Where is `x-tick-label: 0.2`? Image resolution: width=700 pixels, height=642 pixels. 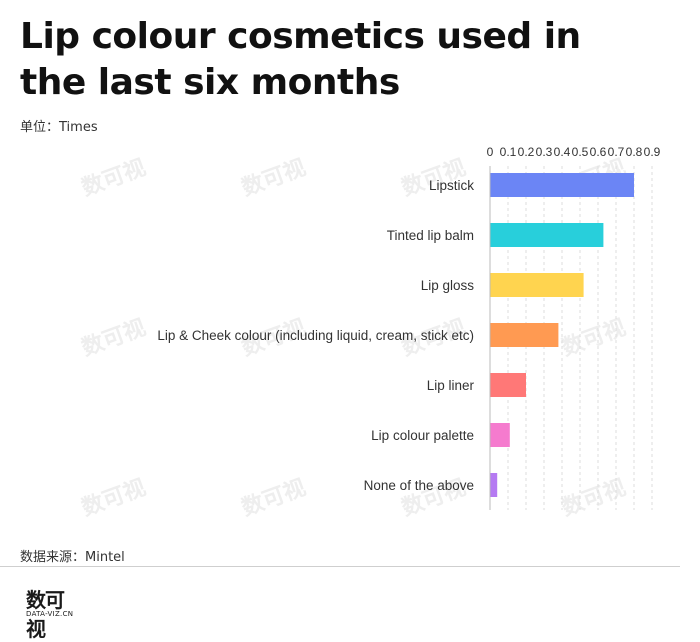
x-tick-label: 0.2 is located at coordinates (526, 152).